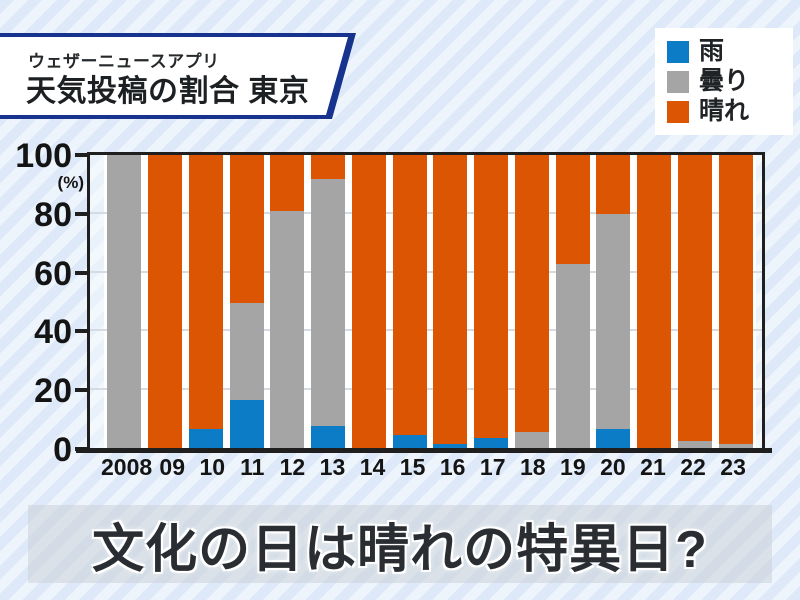 The width and height of the screenshot is (800, 600). Describe the element at coordinates (400, 549) in the screenshot. I see `headline-text: 文化の日は晴れの特異日?` at that location.